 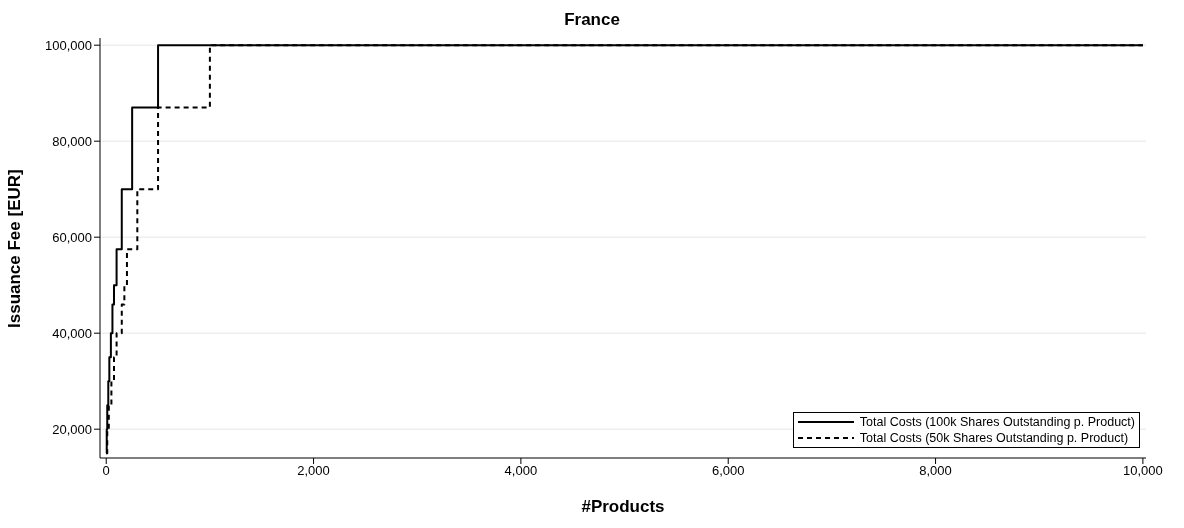 What do you see at coordinates (15, 248) in the screenshot?
I see `y-axis-title: Issuance Fee [EUR]` at bounding box center [15, 248].